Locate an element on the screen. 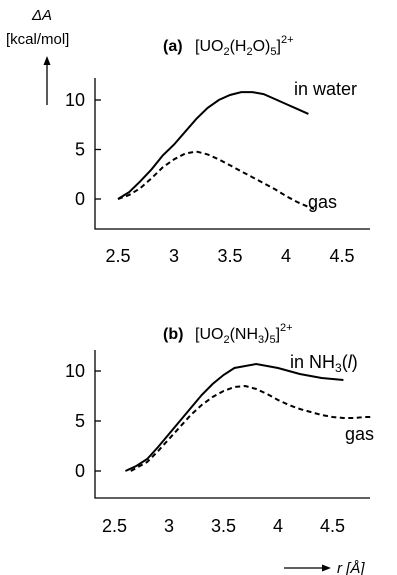  panel-b-series-gas-line is located at coordinates (250, 428).